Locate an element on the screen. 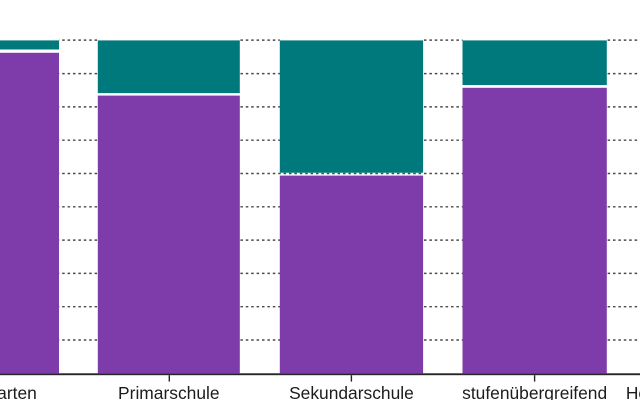 The height and width of the screenshot is (400, 640). svg-text: Heilpädagogische Schule is located at coordinates (633, 391).